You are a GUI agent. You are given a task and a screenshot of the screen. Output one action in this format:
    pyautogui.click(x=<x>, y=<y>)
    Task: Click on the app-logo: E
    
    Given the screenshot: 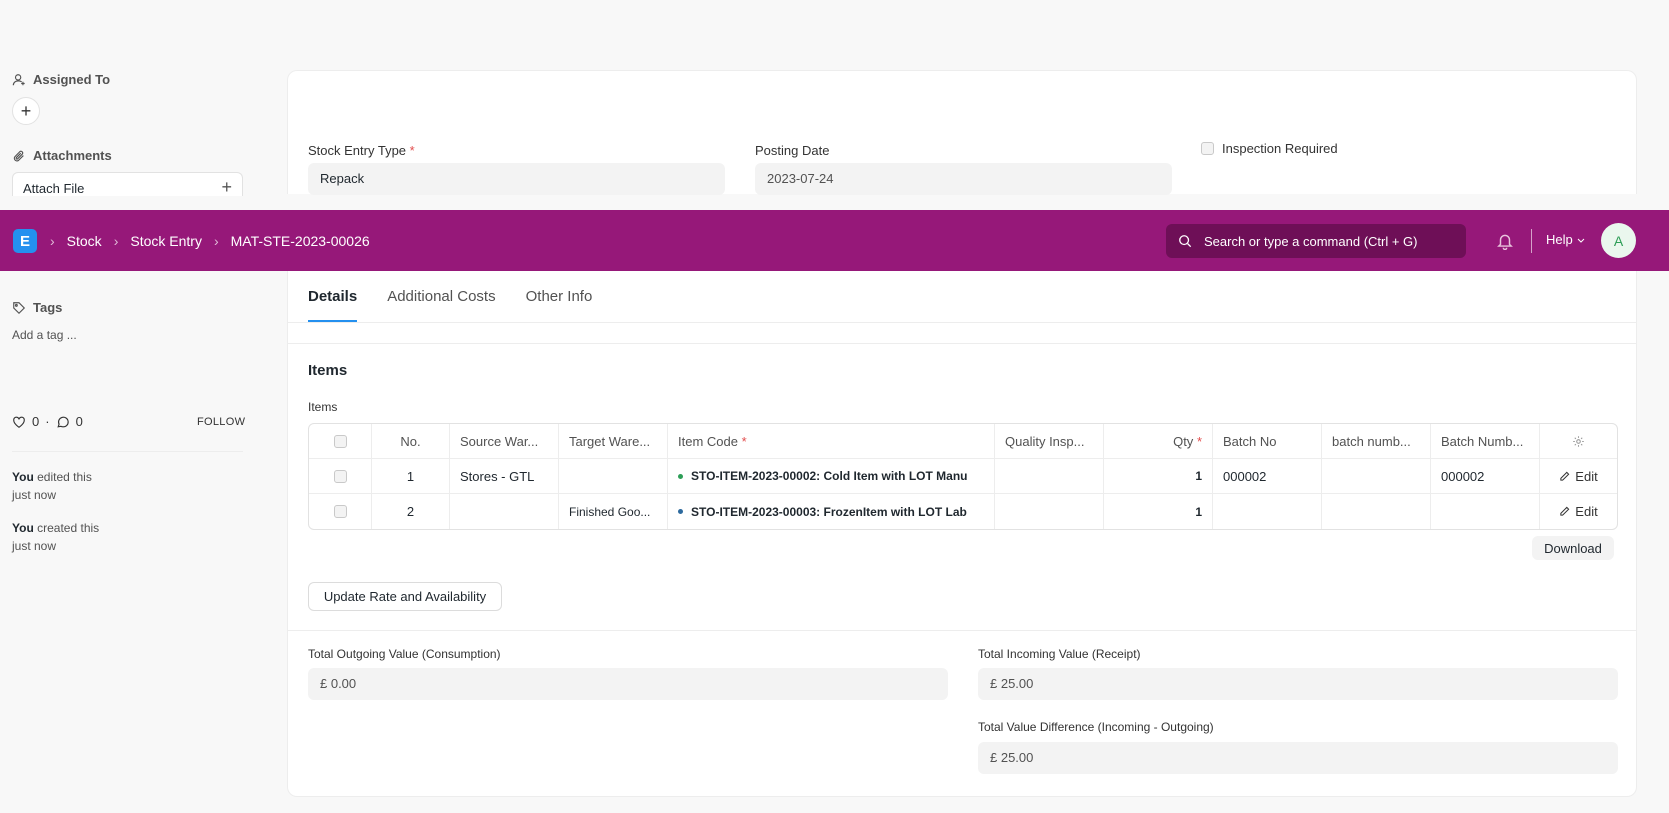 What is the action you would take?
    pyautogui.click(x=25, y=241)
    